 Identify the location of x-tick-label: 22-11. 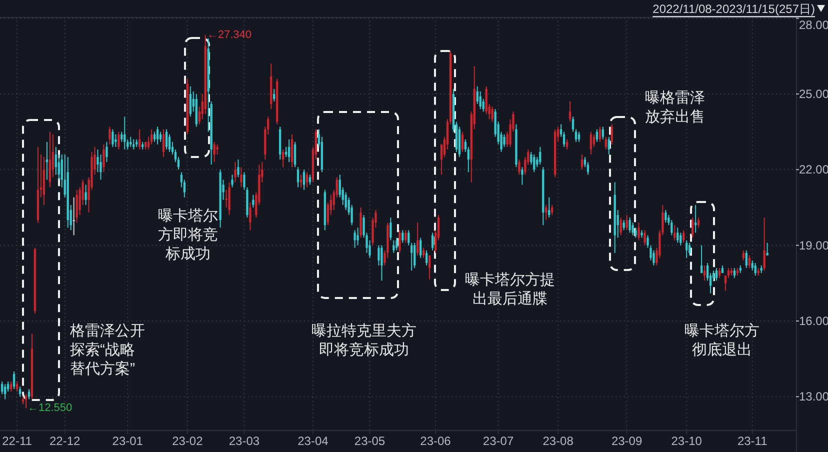
(17, 441).